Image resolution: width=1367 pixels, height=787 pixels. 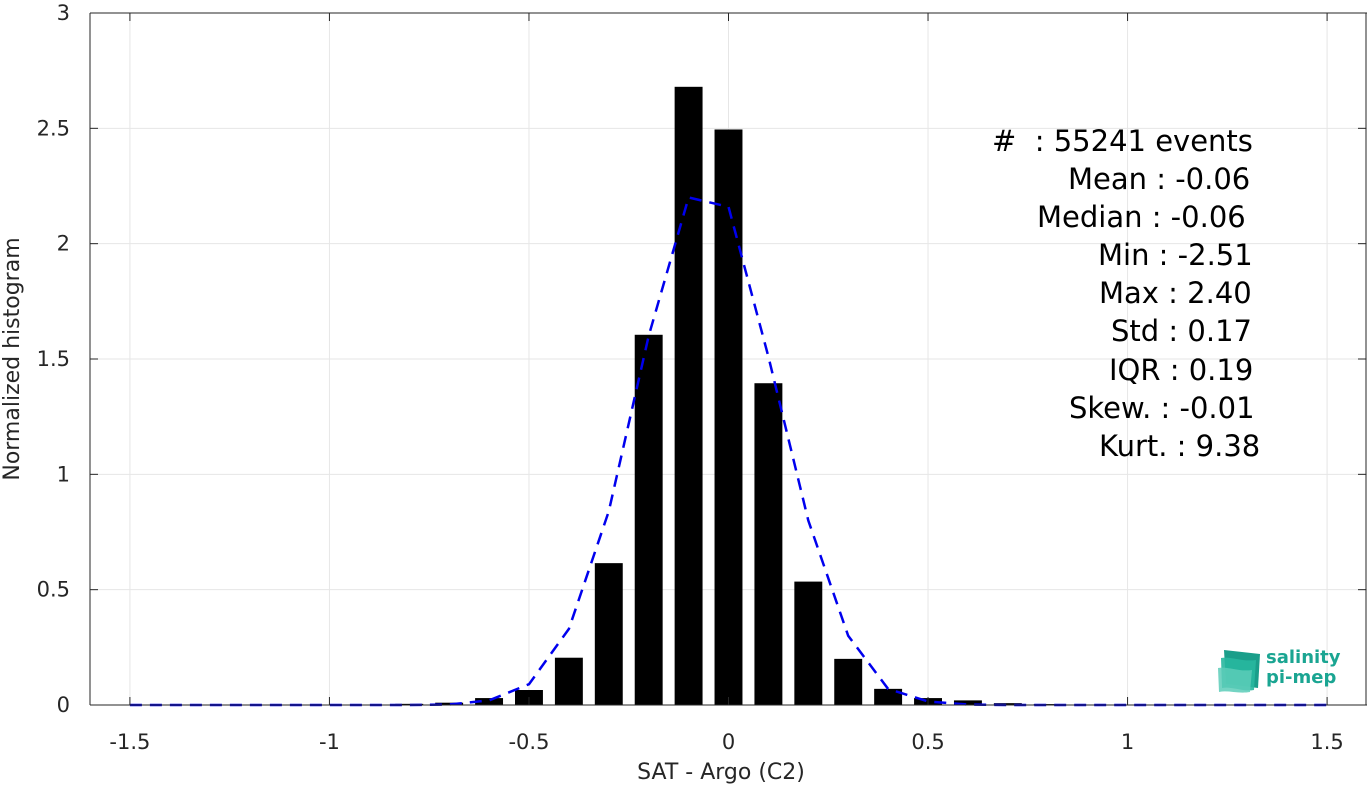 What do you see at coordinates (53, 128) in the screenshot?
I see `y-tick-label: 2.5` at bounding box center [53, 128].